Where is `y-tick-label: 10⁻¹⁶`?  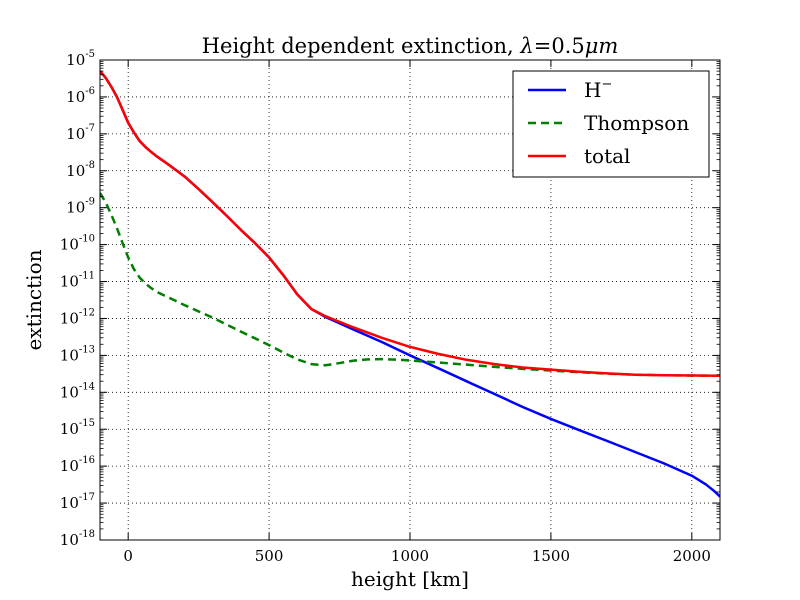 y-tick-label: 10⁻¹⁶ is located at coordinates (77, 465).